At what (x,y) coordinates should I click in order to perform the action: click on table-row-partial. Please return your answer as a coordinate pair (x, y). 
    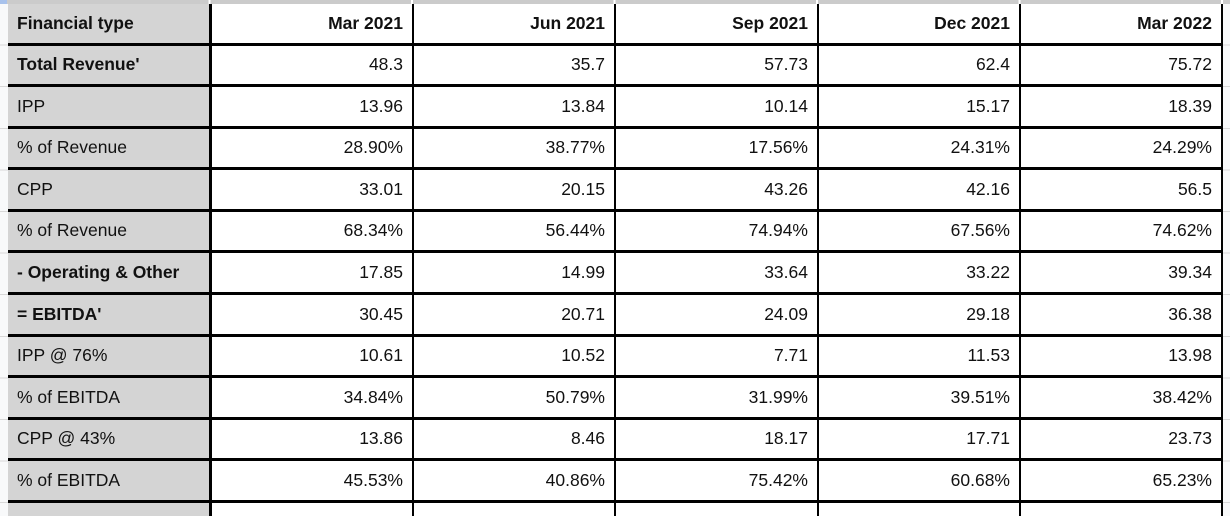
    Looking at the image, I should click on (615, 509).